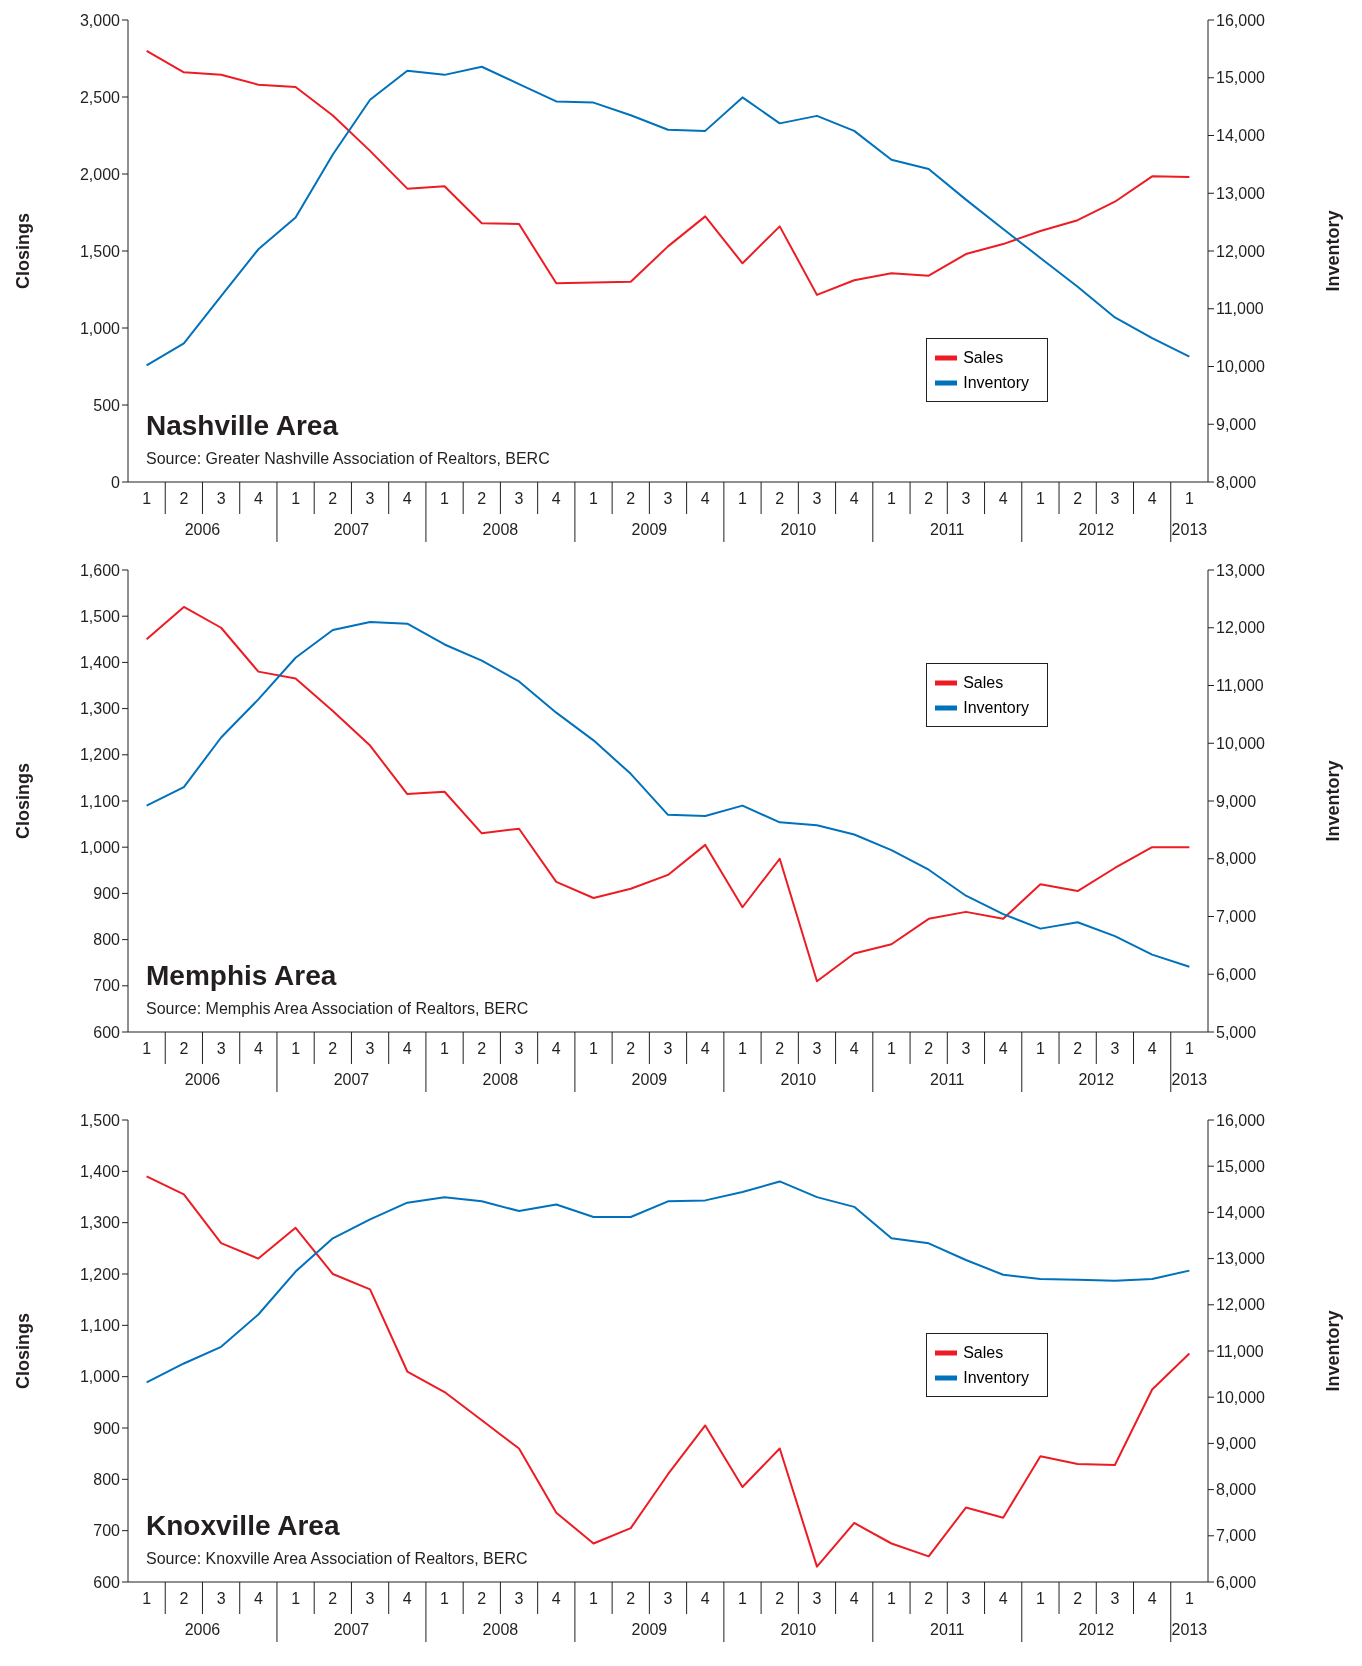  What do you see at coordinates (243, 1526) in the screenshot?
I see `text: Knoxville Area` at bounding box center [243, 1526].